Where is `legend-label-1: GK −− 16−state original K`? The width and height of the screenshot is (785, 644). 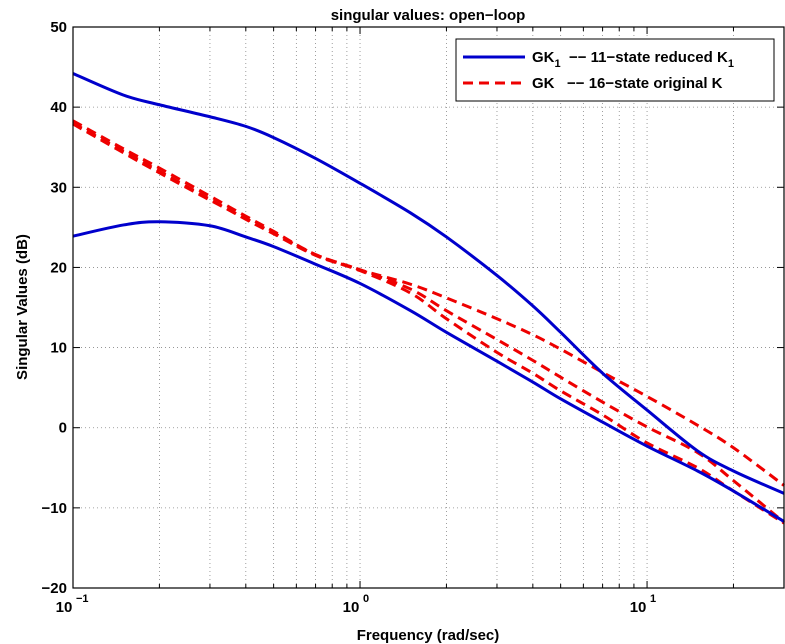 legend-label-1: GK −− 16−state original K is located at coordinates (627, 83).